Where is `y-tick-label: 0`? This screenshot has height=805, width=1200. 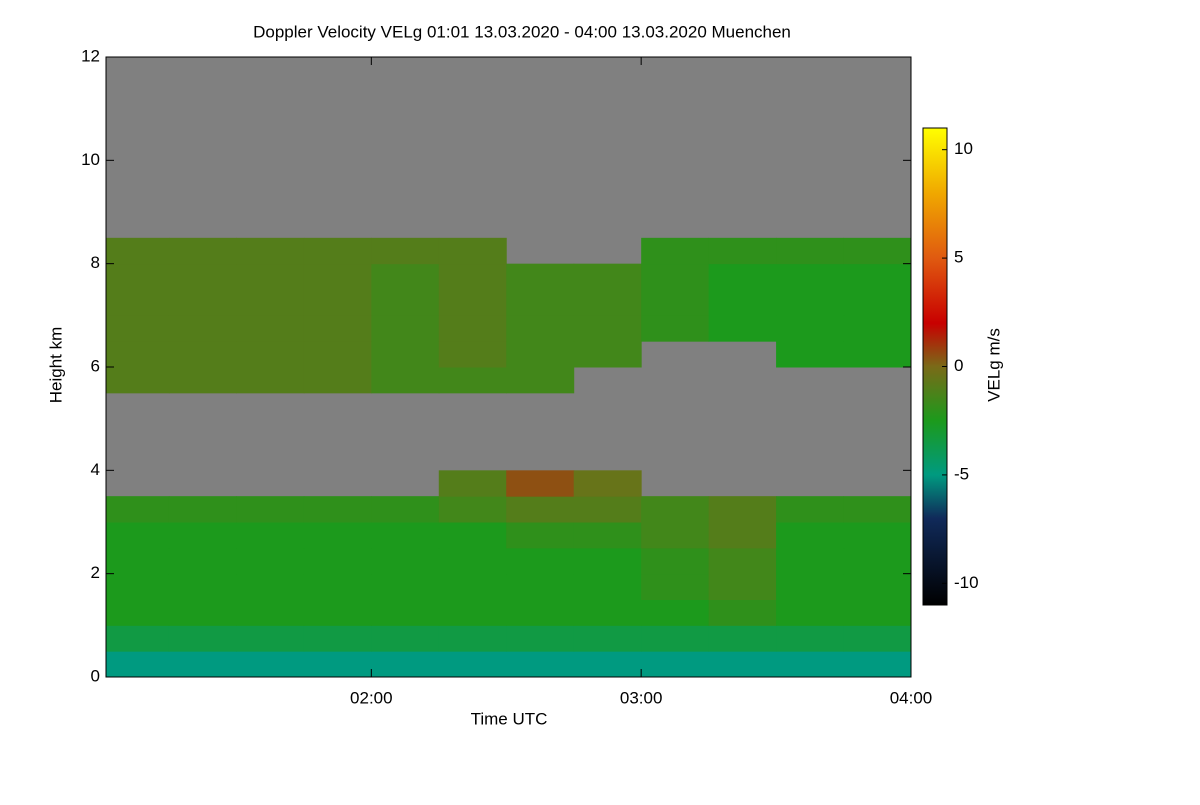
y-tick-label: 0 is located at coordinates (95, 675).